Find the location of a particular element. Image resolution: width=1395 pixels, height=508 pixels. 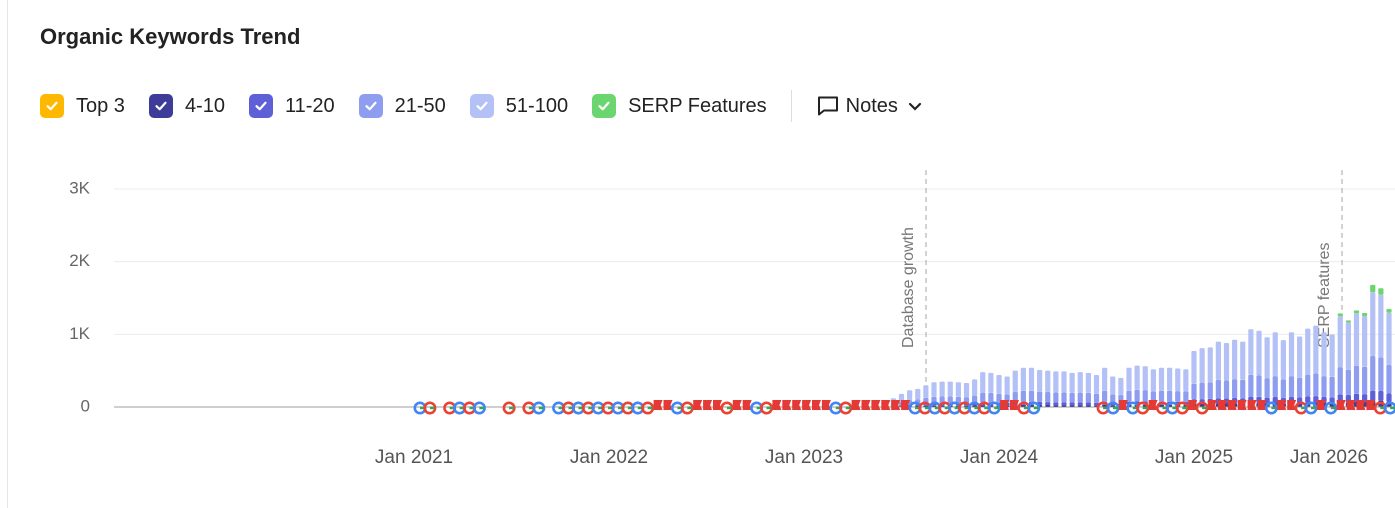

y-tick-label: 3K is located at coordinates (79, 187).